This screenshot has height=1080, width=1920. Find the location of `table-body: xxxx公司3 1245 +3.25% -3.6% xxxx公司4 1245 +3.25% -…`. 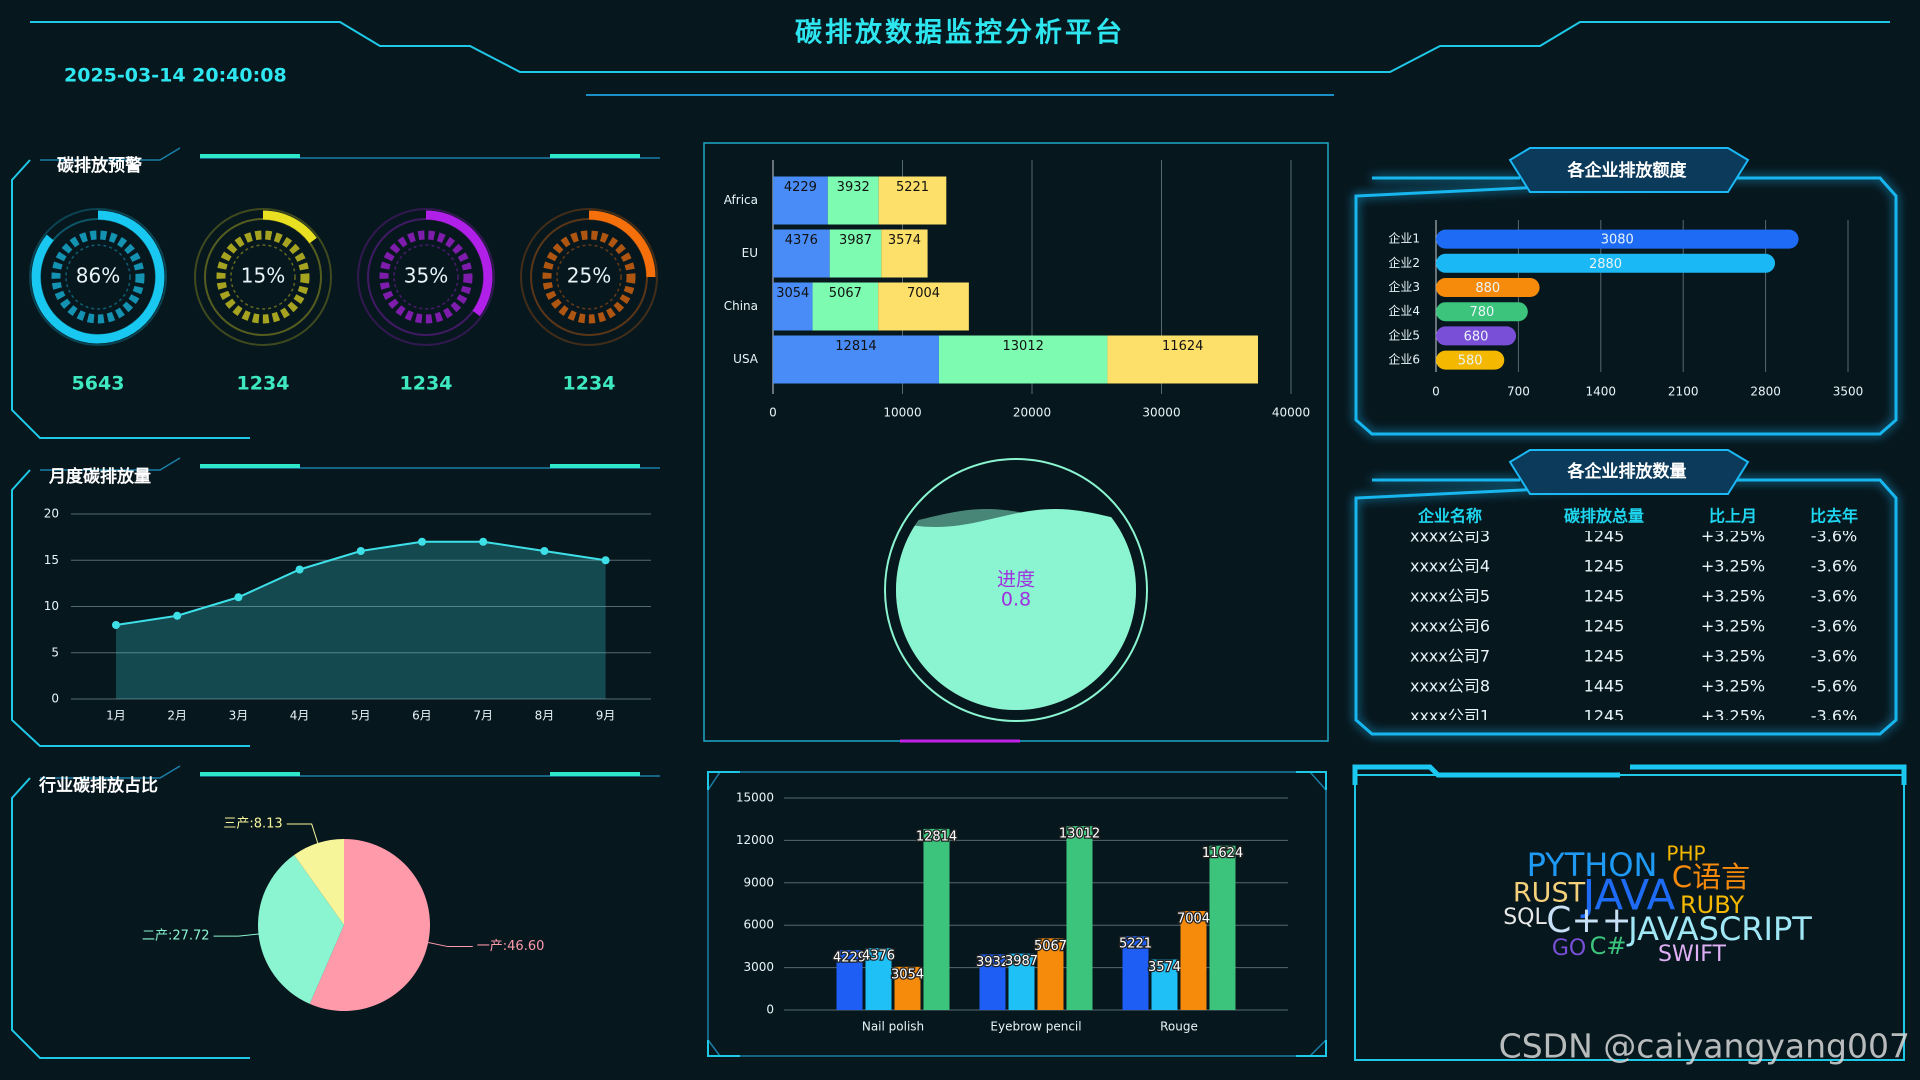

table-body: xxxx公司3 1245 +3.25% -3.6% xxxx公司4 1245 +3.25% -… is located at coordinates (1633, 626).